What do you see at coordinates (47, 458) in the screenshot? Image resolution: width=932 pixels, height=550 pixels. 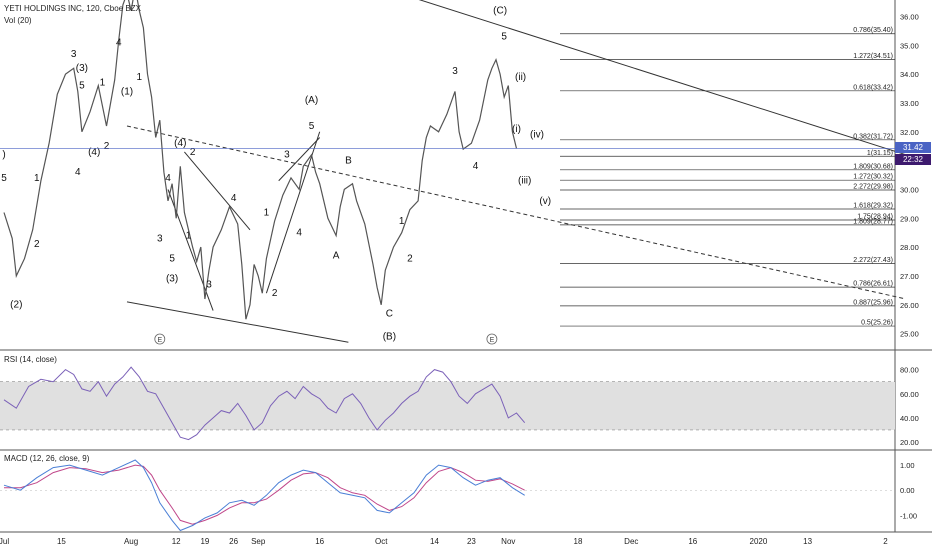 I see `macd-label: MACD (12, 26, close, 9)` at bounding box center [47, 458].